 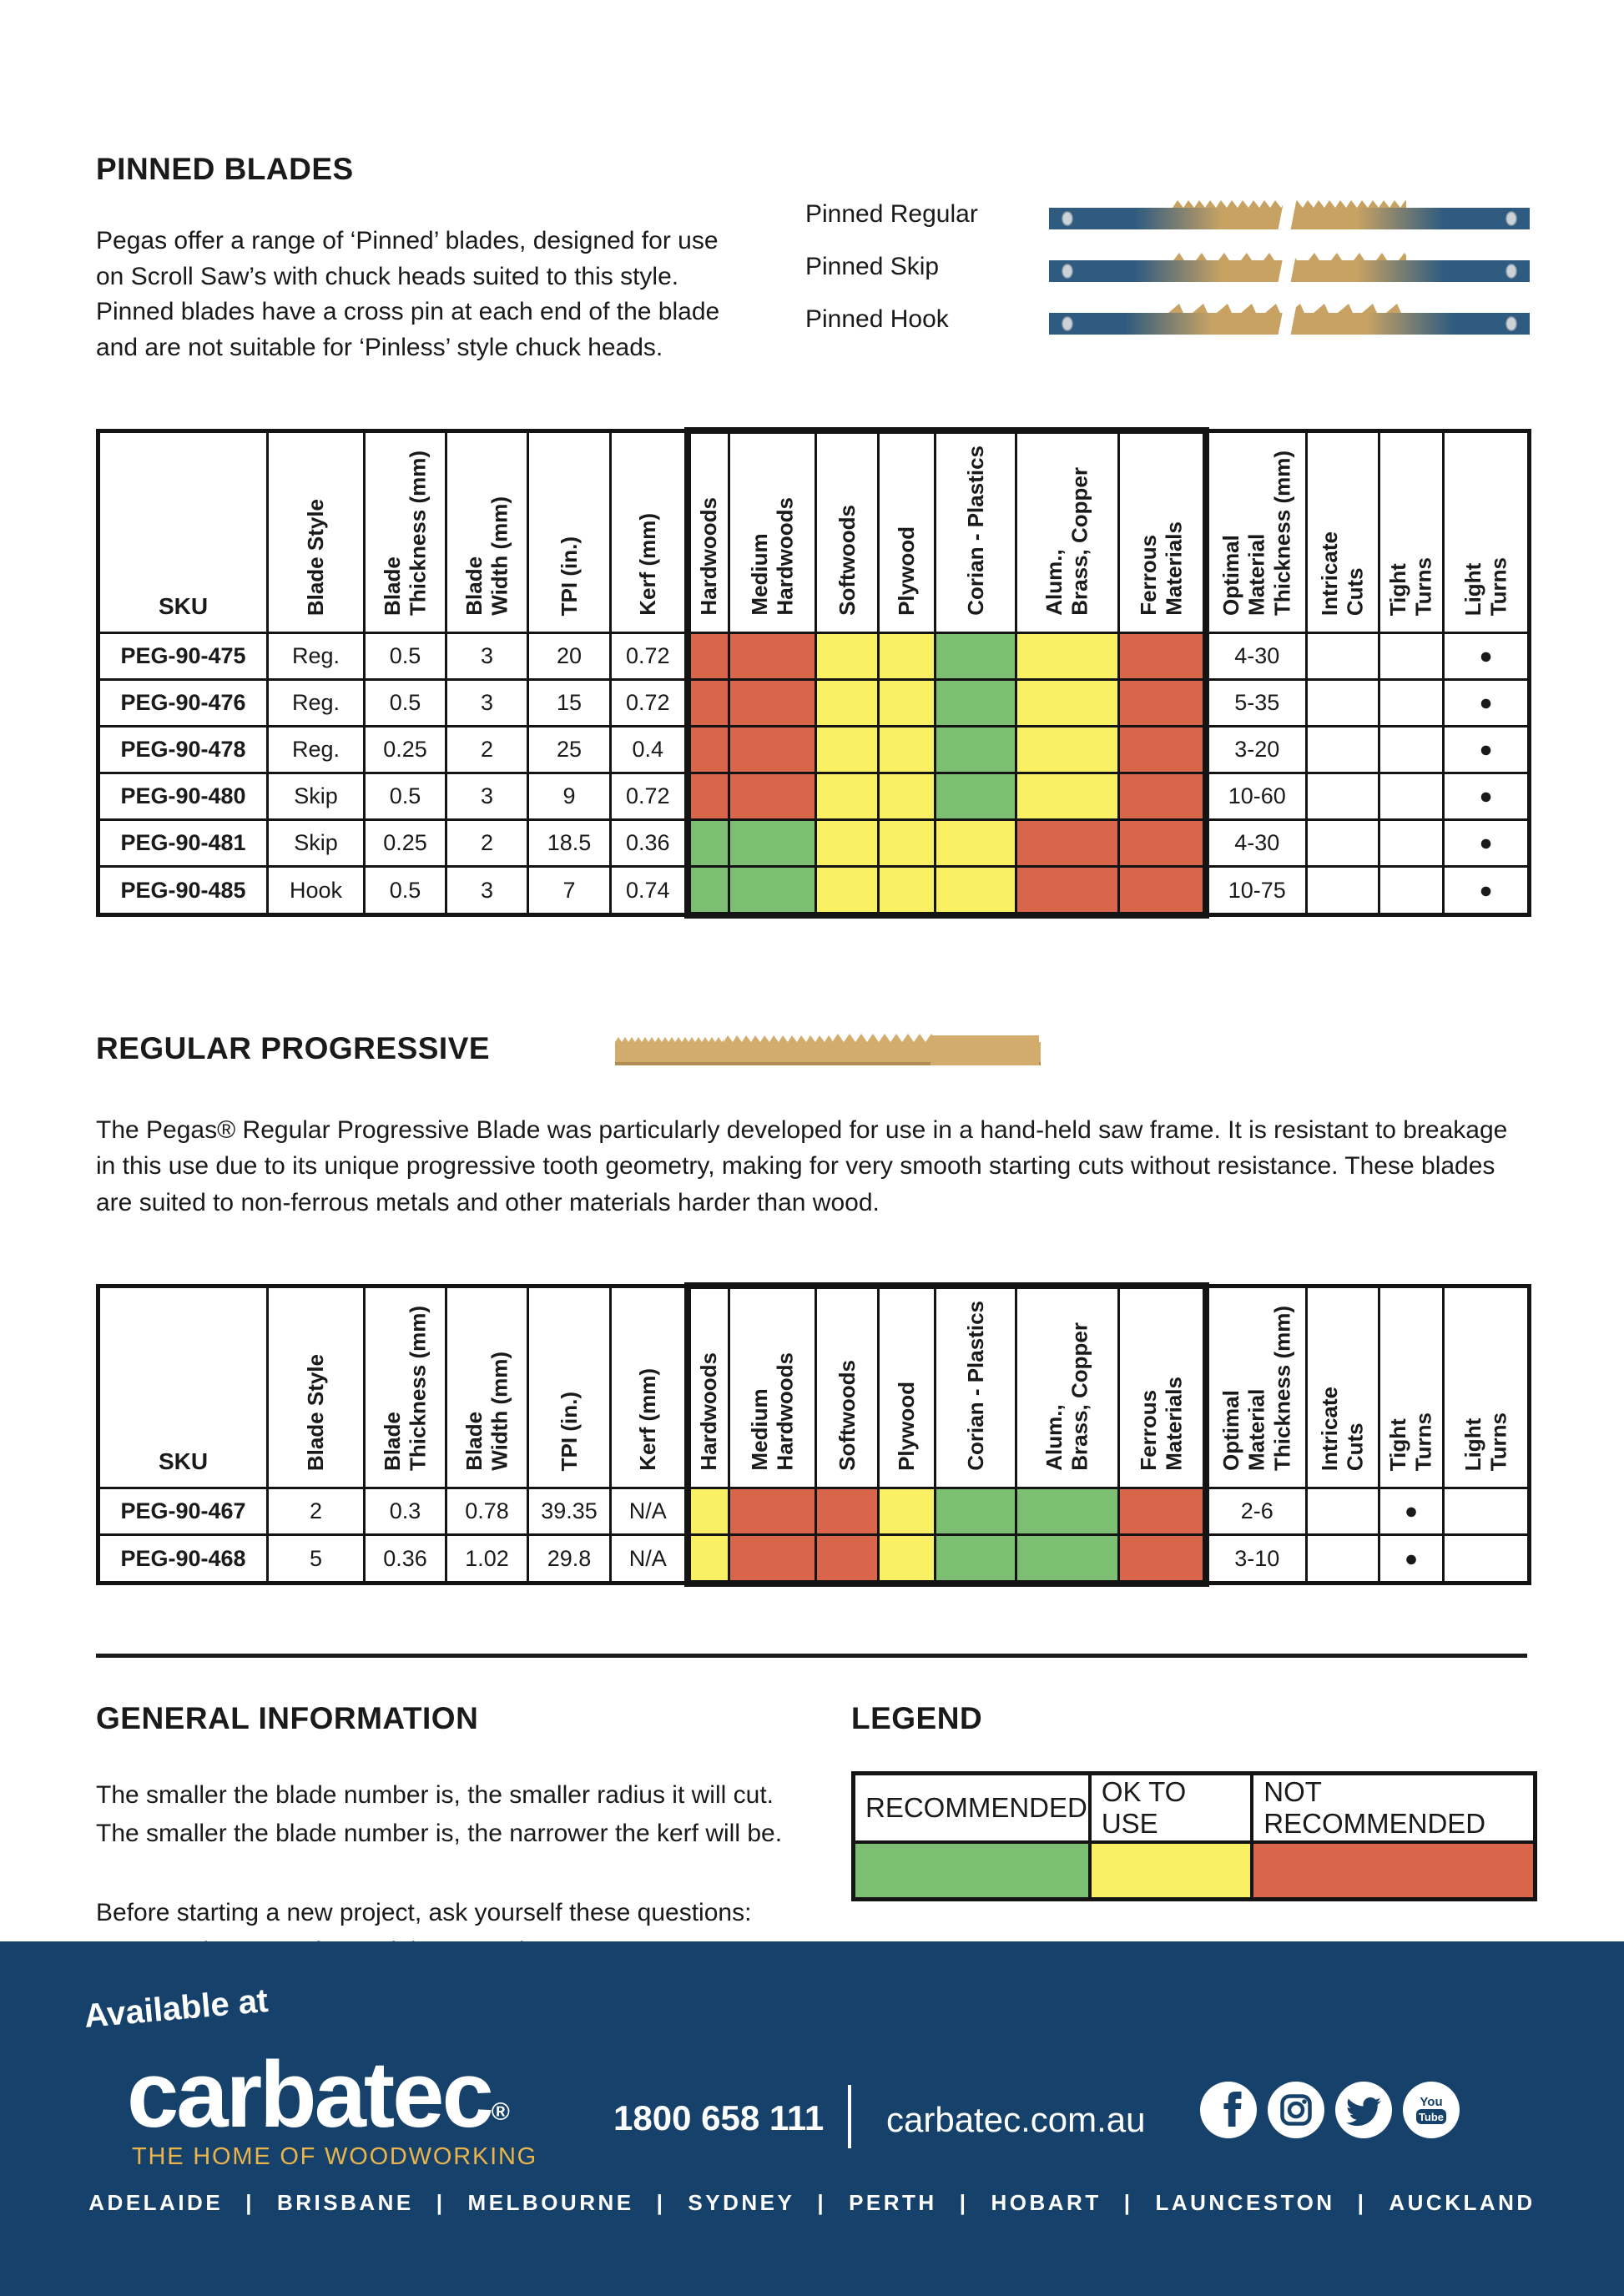 I want to click on header-plywood: Plywood, so click(x=906, y=530).